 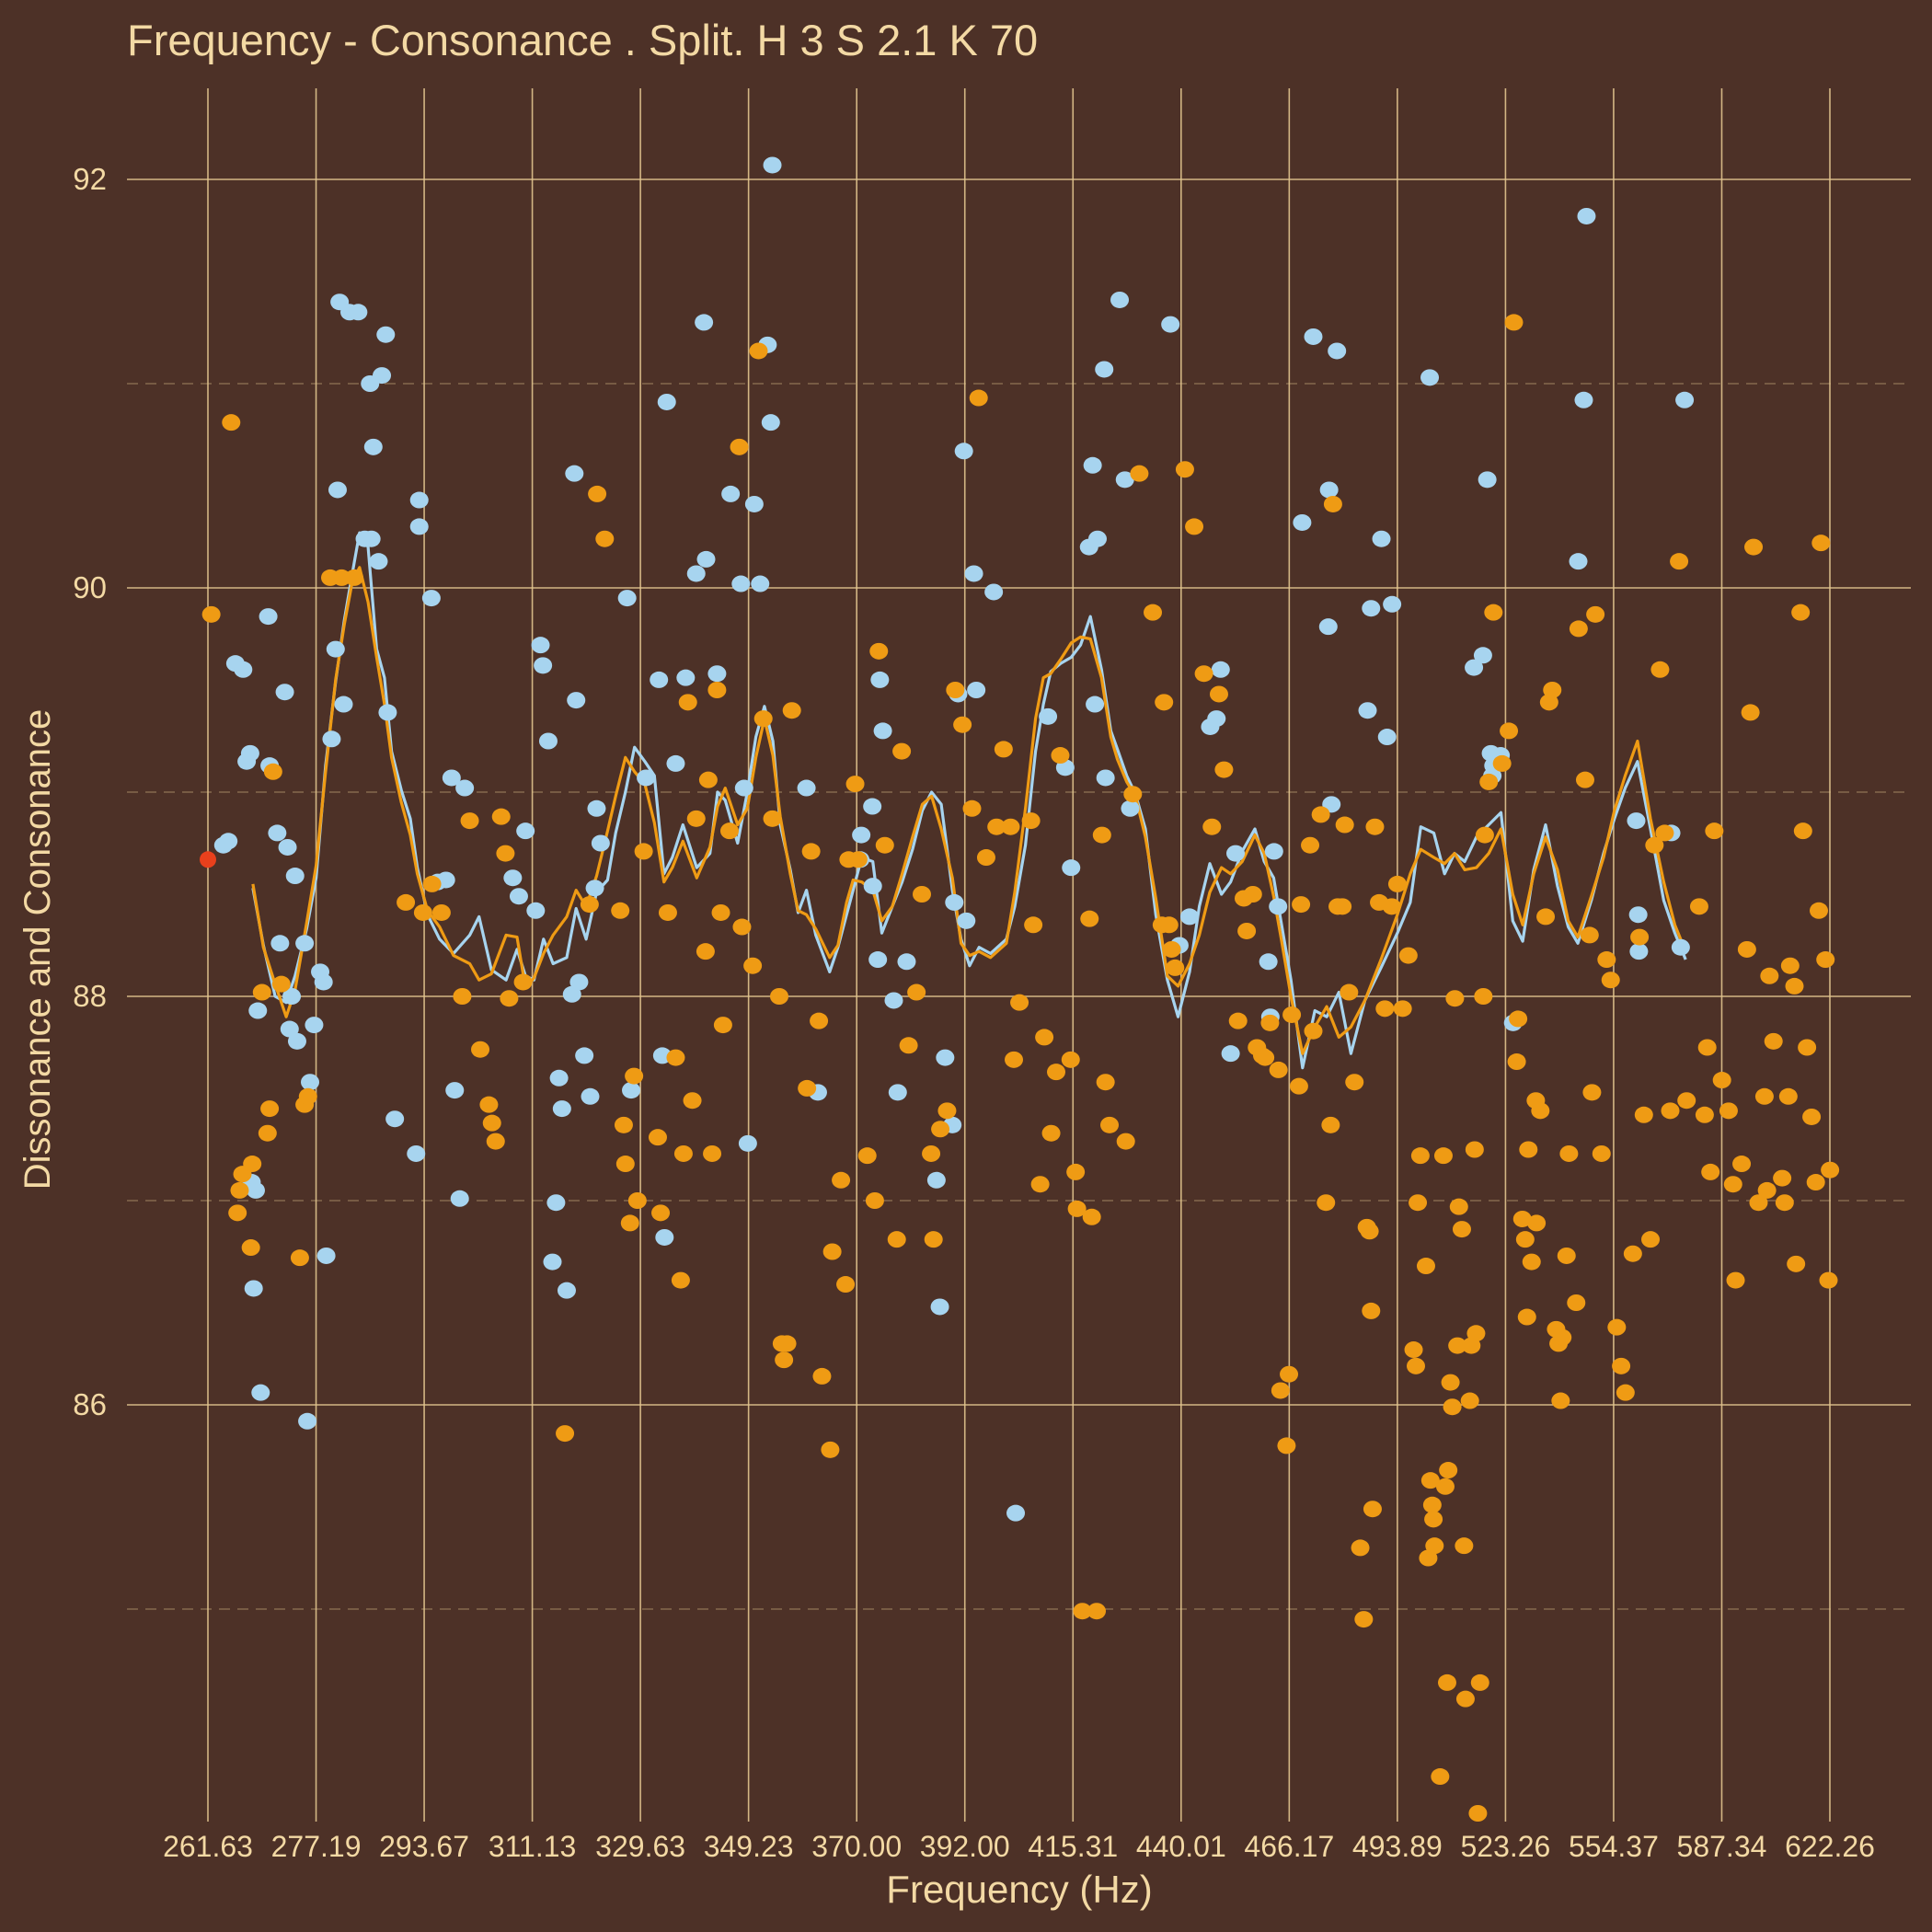 I want to click on x-tick-label: 440.01, so click(x=1181, y=1846).